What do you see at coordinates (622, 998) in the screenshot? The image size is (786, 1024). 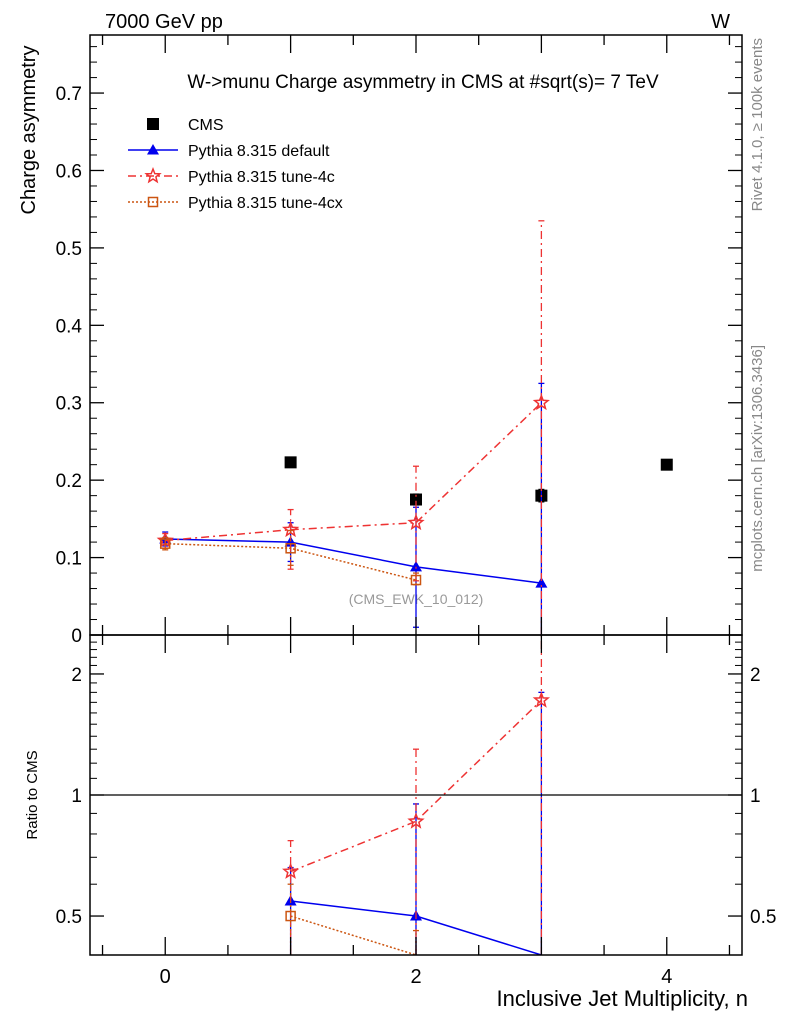 I see `x-axis-label: Inclusive Jet Multiplicity, n` at bounding box center [622, 998].